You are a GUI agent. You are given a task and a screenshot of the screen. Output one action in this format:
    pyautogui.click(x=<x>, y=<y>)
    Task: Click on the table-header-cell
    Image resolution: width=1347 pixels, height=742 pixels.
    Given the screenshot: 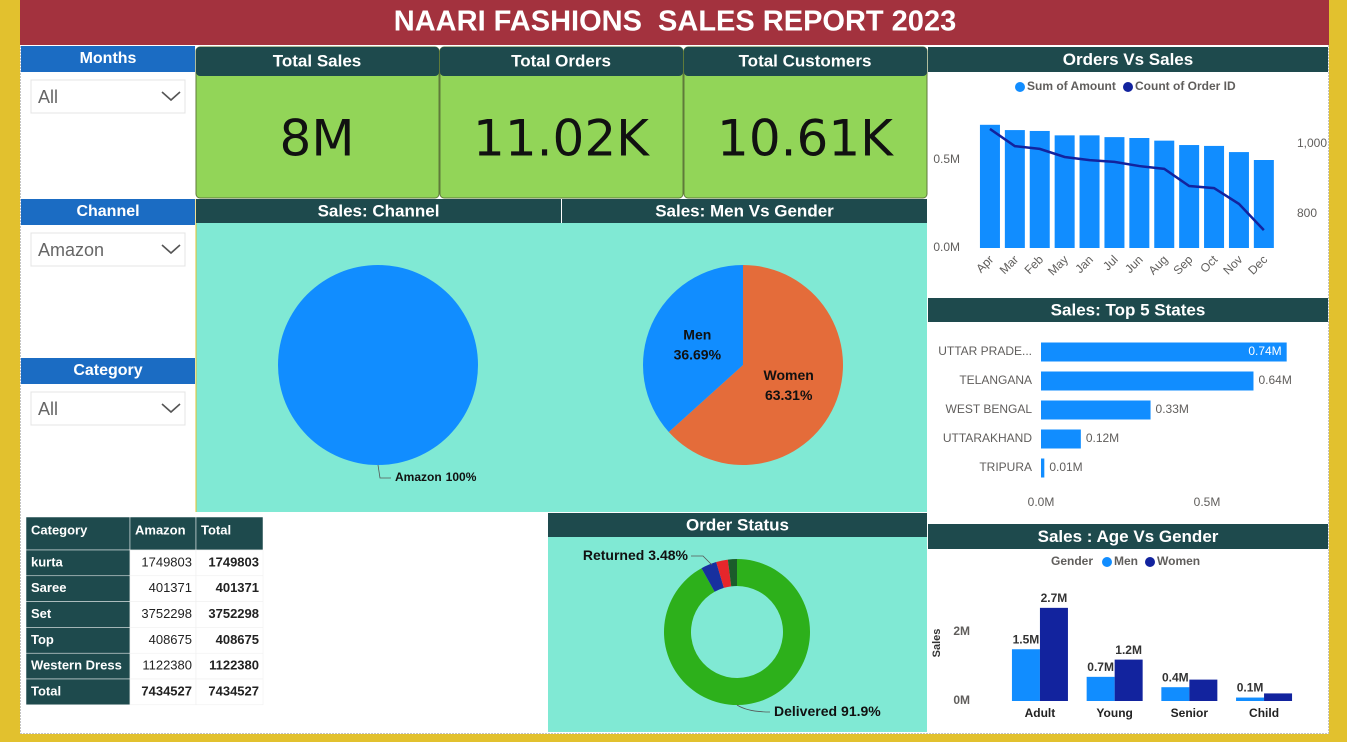 What is the action you would take?
    pyautogui.click(x=163, y=533)
    